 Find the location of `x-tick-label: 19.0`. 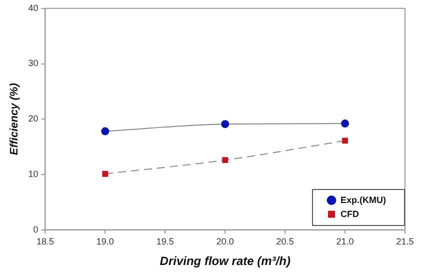

x-tick-label: 19.0 is located at coordinates (105, 241).